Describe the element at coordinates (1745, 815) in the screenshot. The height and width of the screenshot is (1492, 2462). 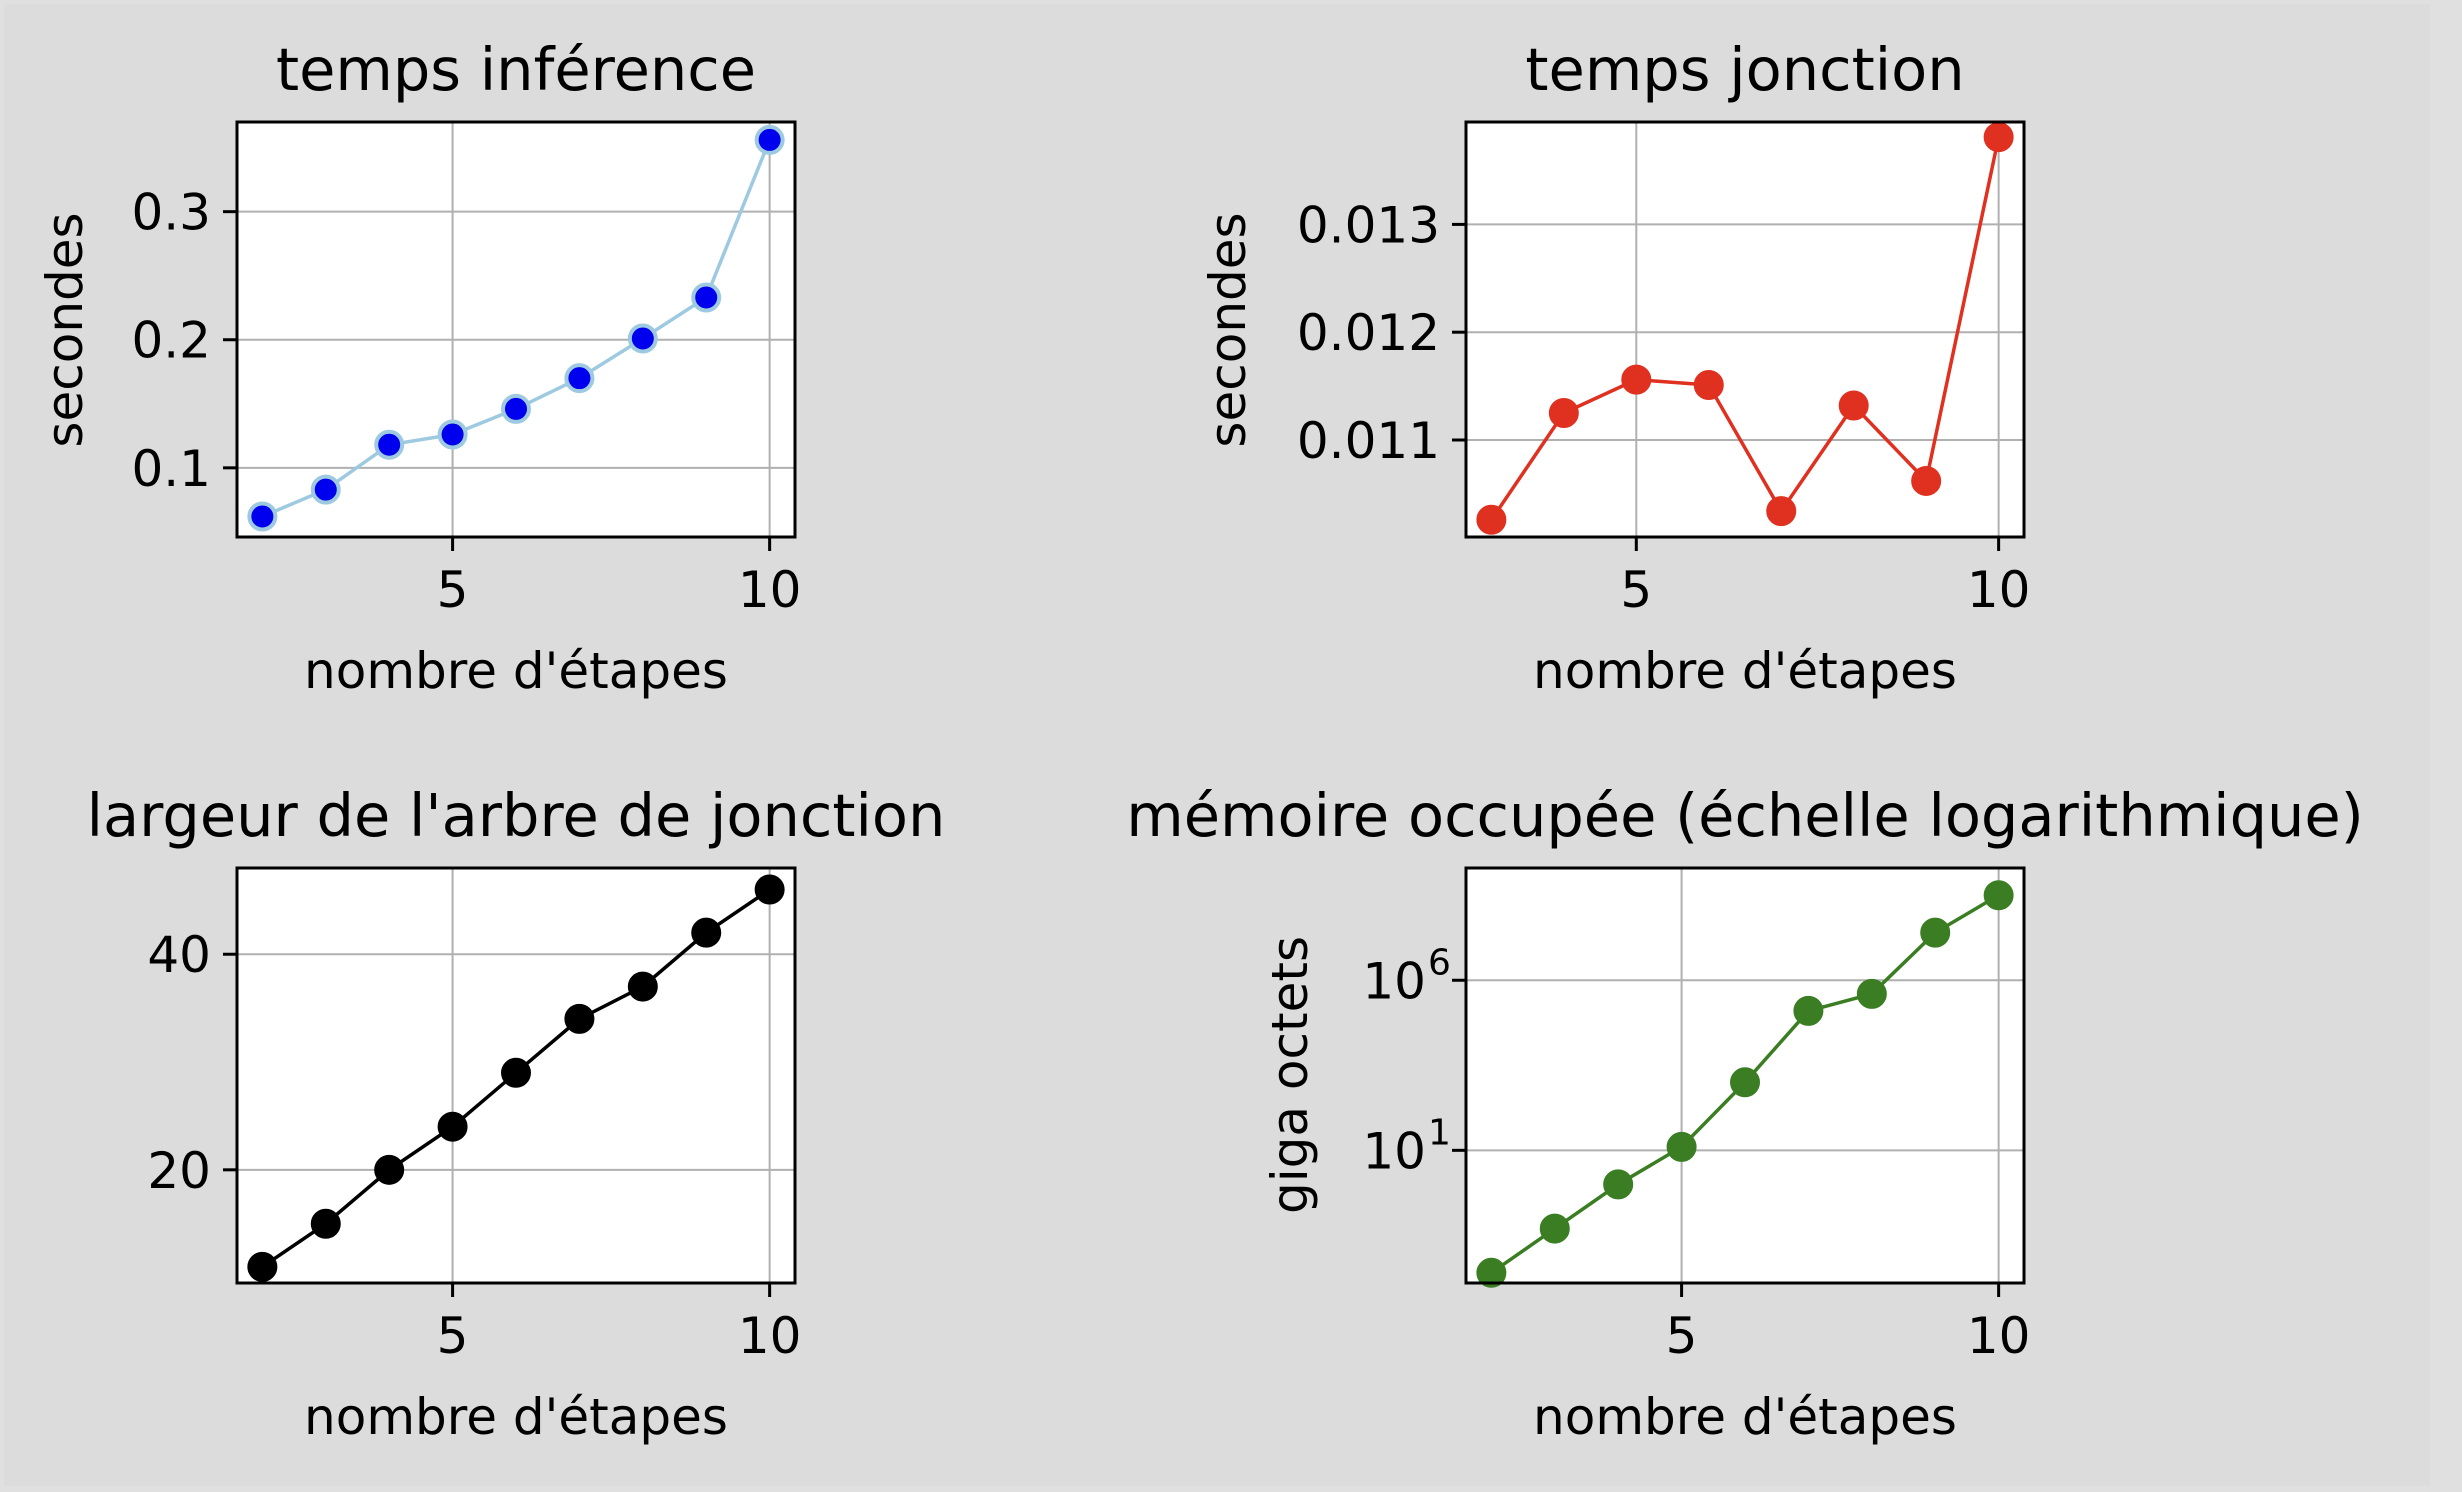
I see `chart-title: mémoire occupée (échelle logarithmique)` at that location.